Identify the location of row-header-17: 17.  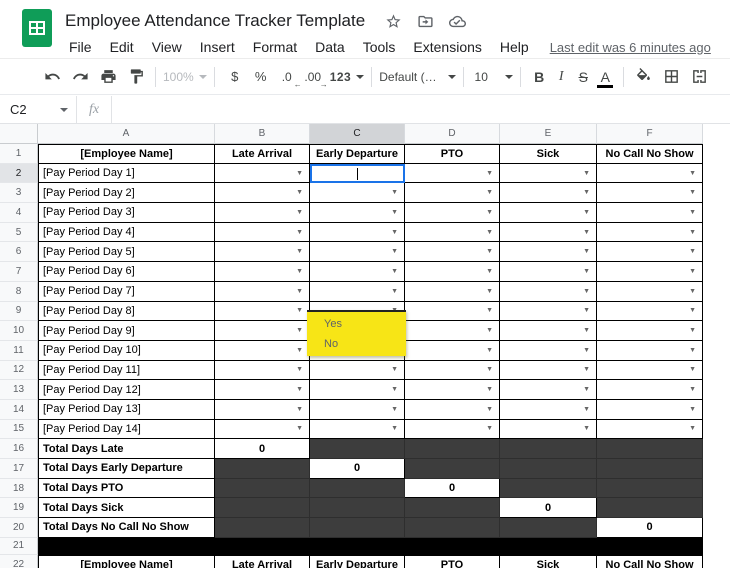
(19, 469).